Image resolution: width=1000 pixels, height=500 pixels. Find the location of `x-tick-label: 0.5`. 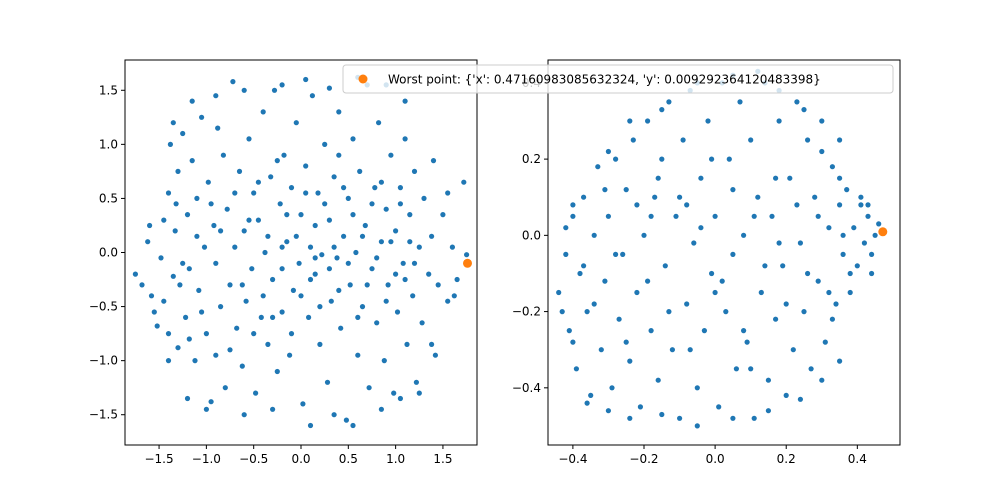

x-tick-label: 0.5 is located at coordinates (348, 459).